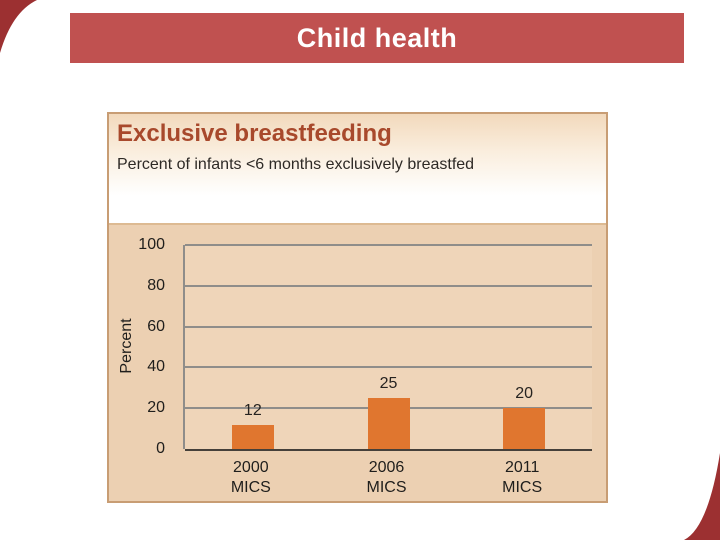 The width and height of the screenshot is (720, 540). I want to click on x-axis-line, so click(388, 450).